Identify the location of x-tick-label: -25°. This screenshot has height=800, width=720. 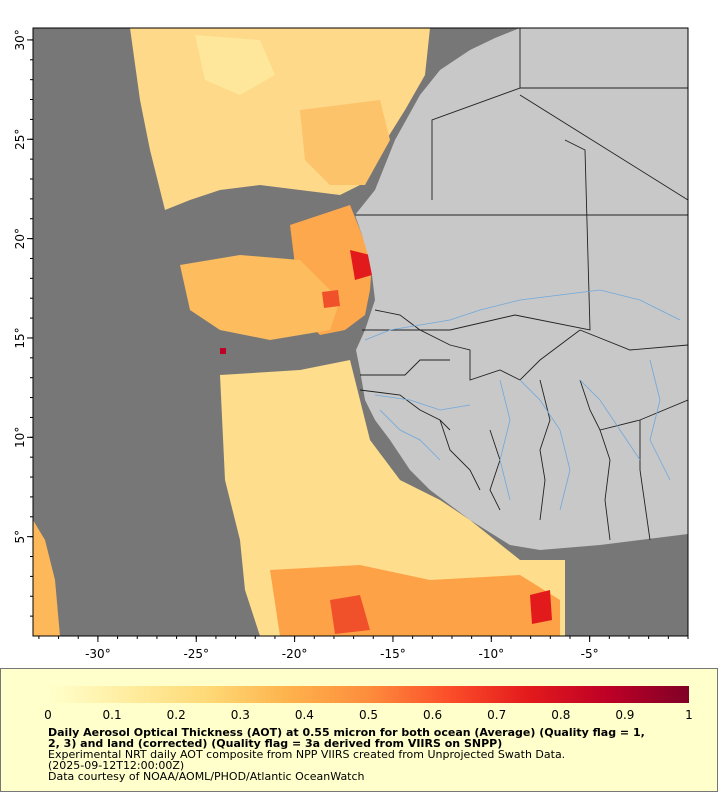
(196, 654).